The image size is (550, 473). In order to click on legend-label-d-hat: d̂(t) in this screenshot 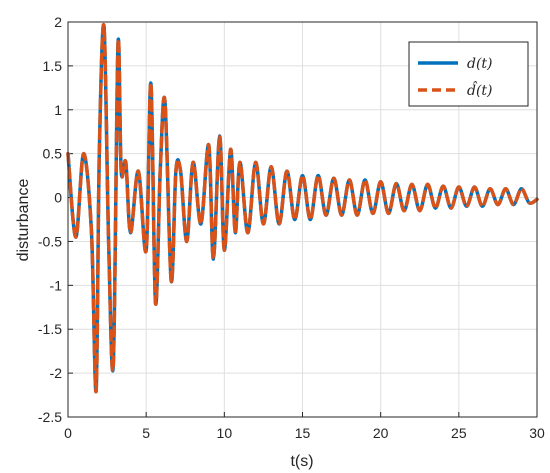, I will do `click(480, 89)`.